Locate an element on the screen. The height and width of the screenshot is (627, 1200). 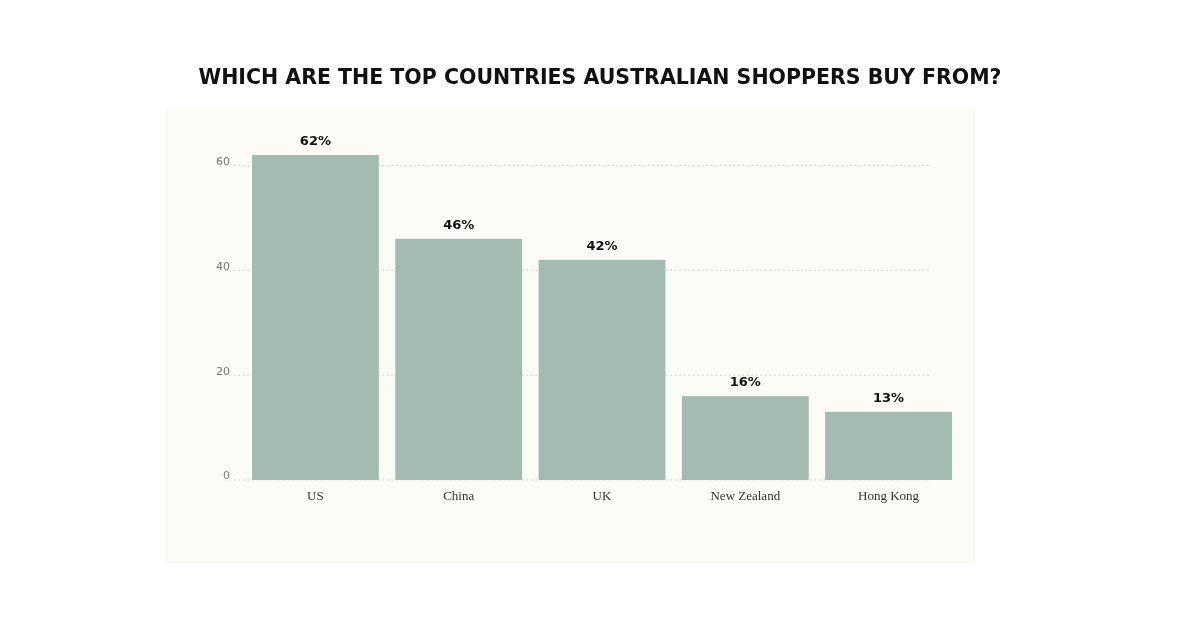
x-tick-label: China is located at coordinates (459, 495).